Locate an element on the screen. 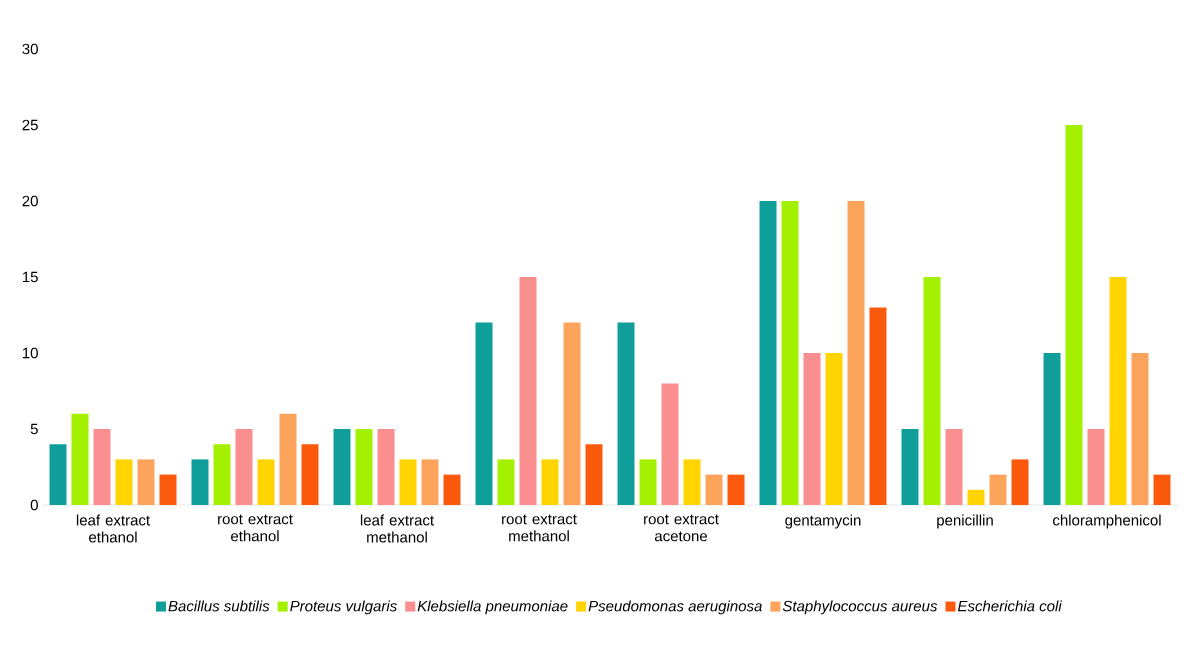 The height and width of the screenshot is (645, 1184). x-tick-label: root extract acetone is located at coordinates (681, 528).